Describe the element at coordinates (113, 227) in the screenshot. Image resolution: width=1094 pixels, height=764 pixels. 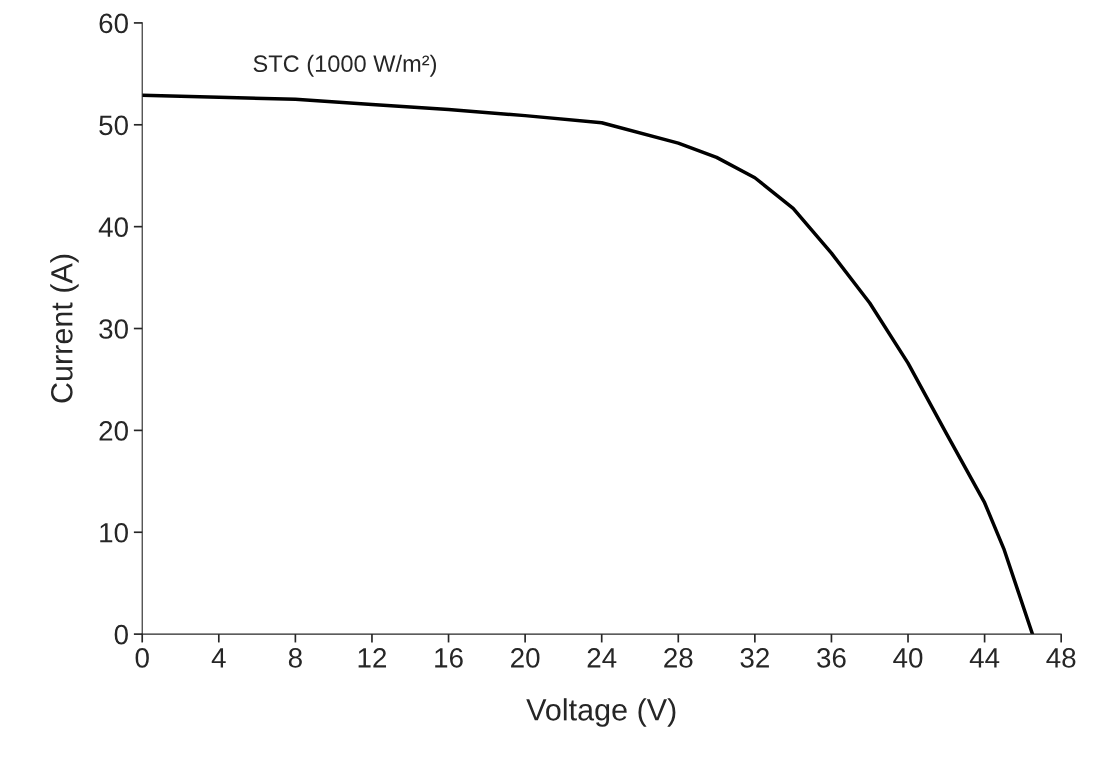
I see `y-tick-label: 40` at that location.